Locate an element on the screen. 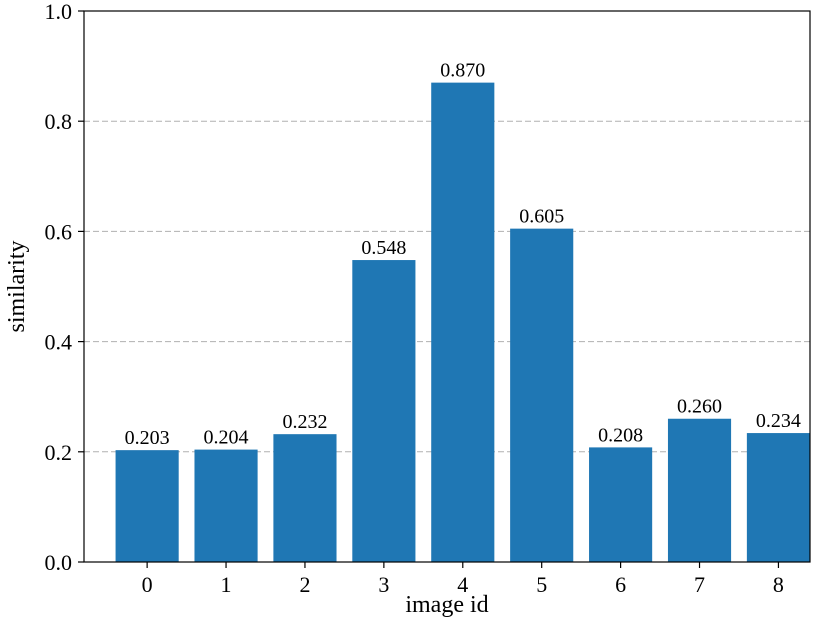 The height and width of the screenshot is (623, 830). x-tick-label-1: 1 is located at coordinates (226, 584).